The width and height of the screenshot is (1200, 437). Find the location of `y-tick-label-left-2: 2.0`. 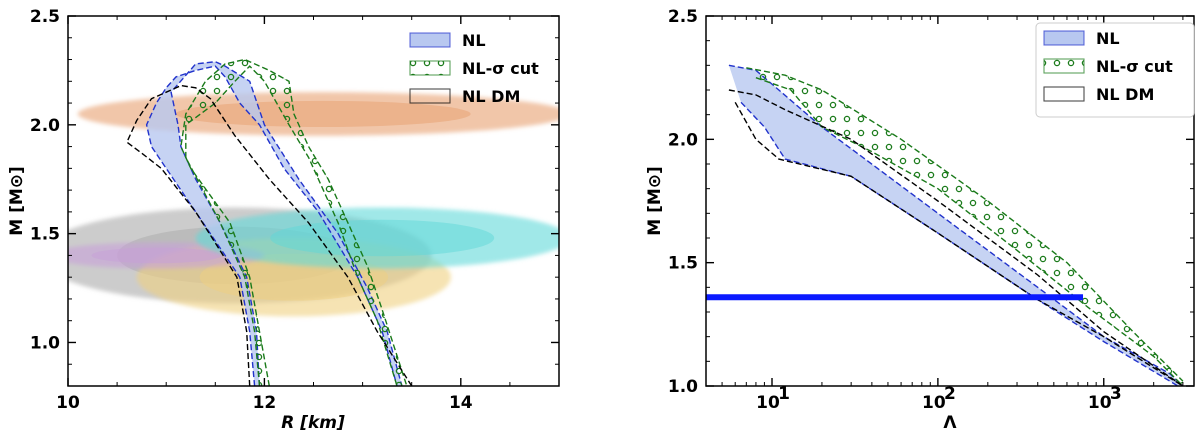

y-tick-label-left-2: 2.0 is located at coordinates (45, 126).